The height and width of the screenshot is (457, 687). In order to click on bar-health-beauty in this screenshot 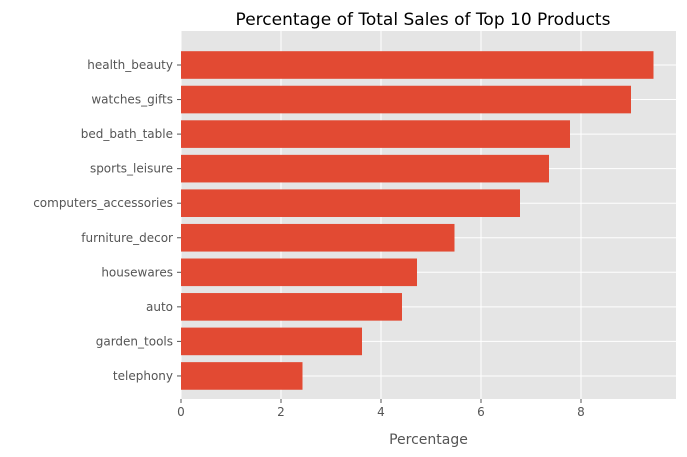, I will do `click(417, 65)`.